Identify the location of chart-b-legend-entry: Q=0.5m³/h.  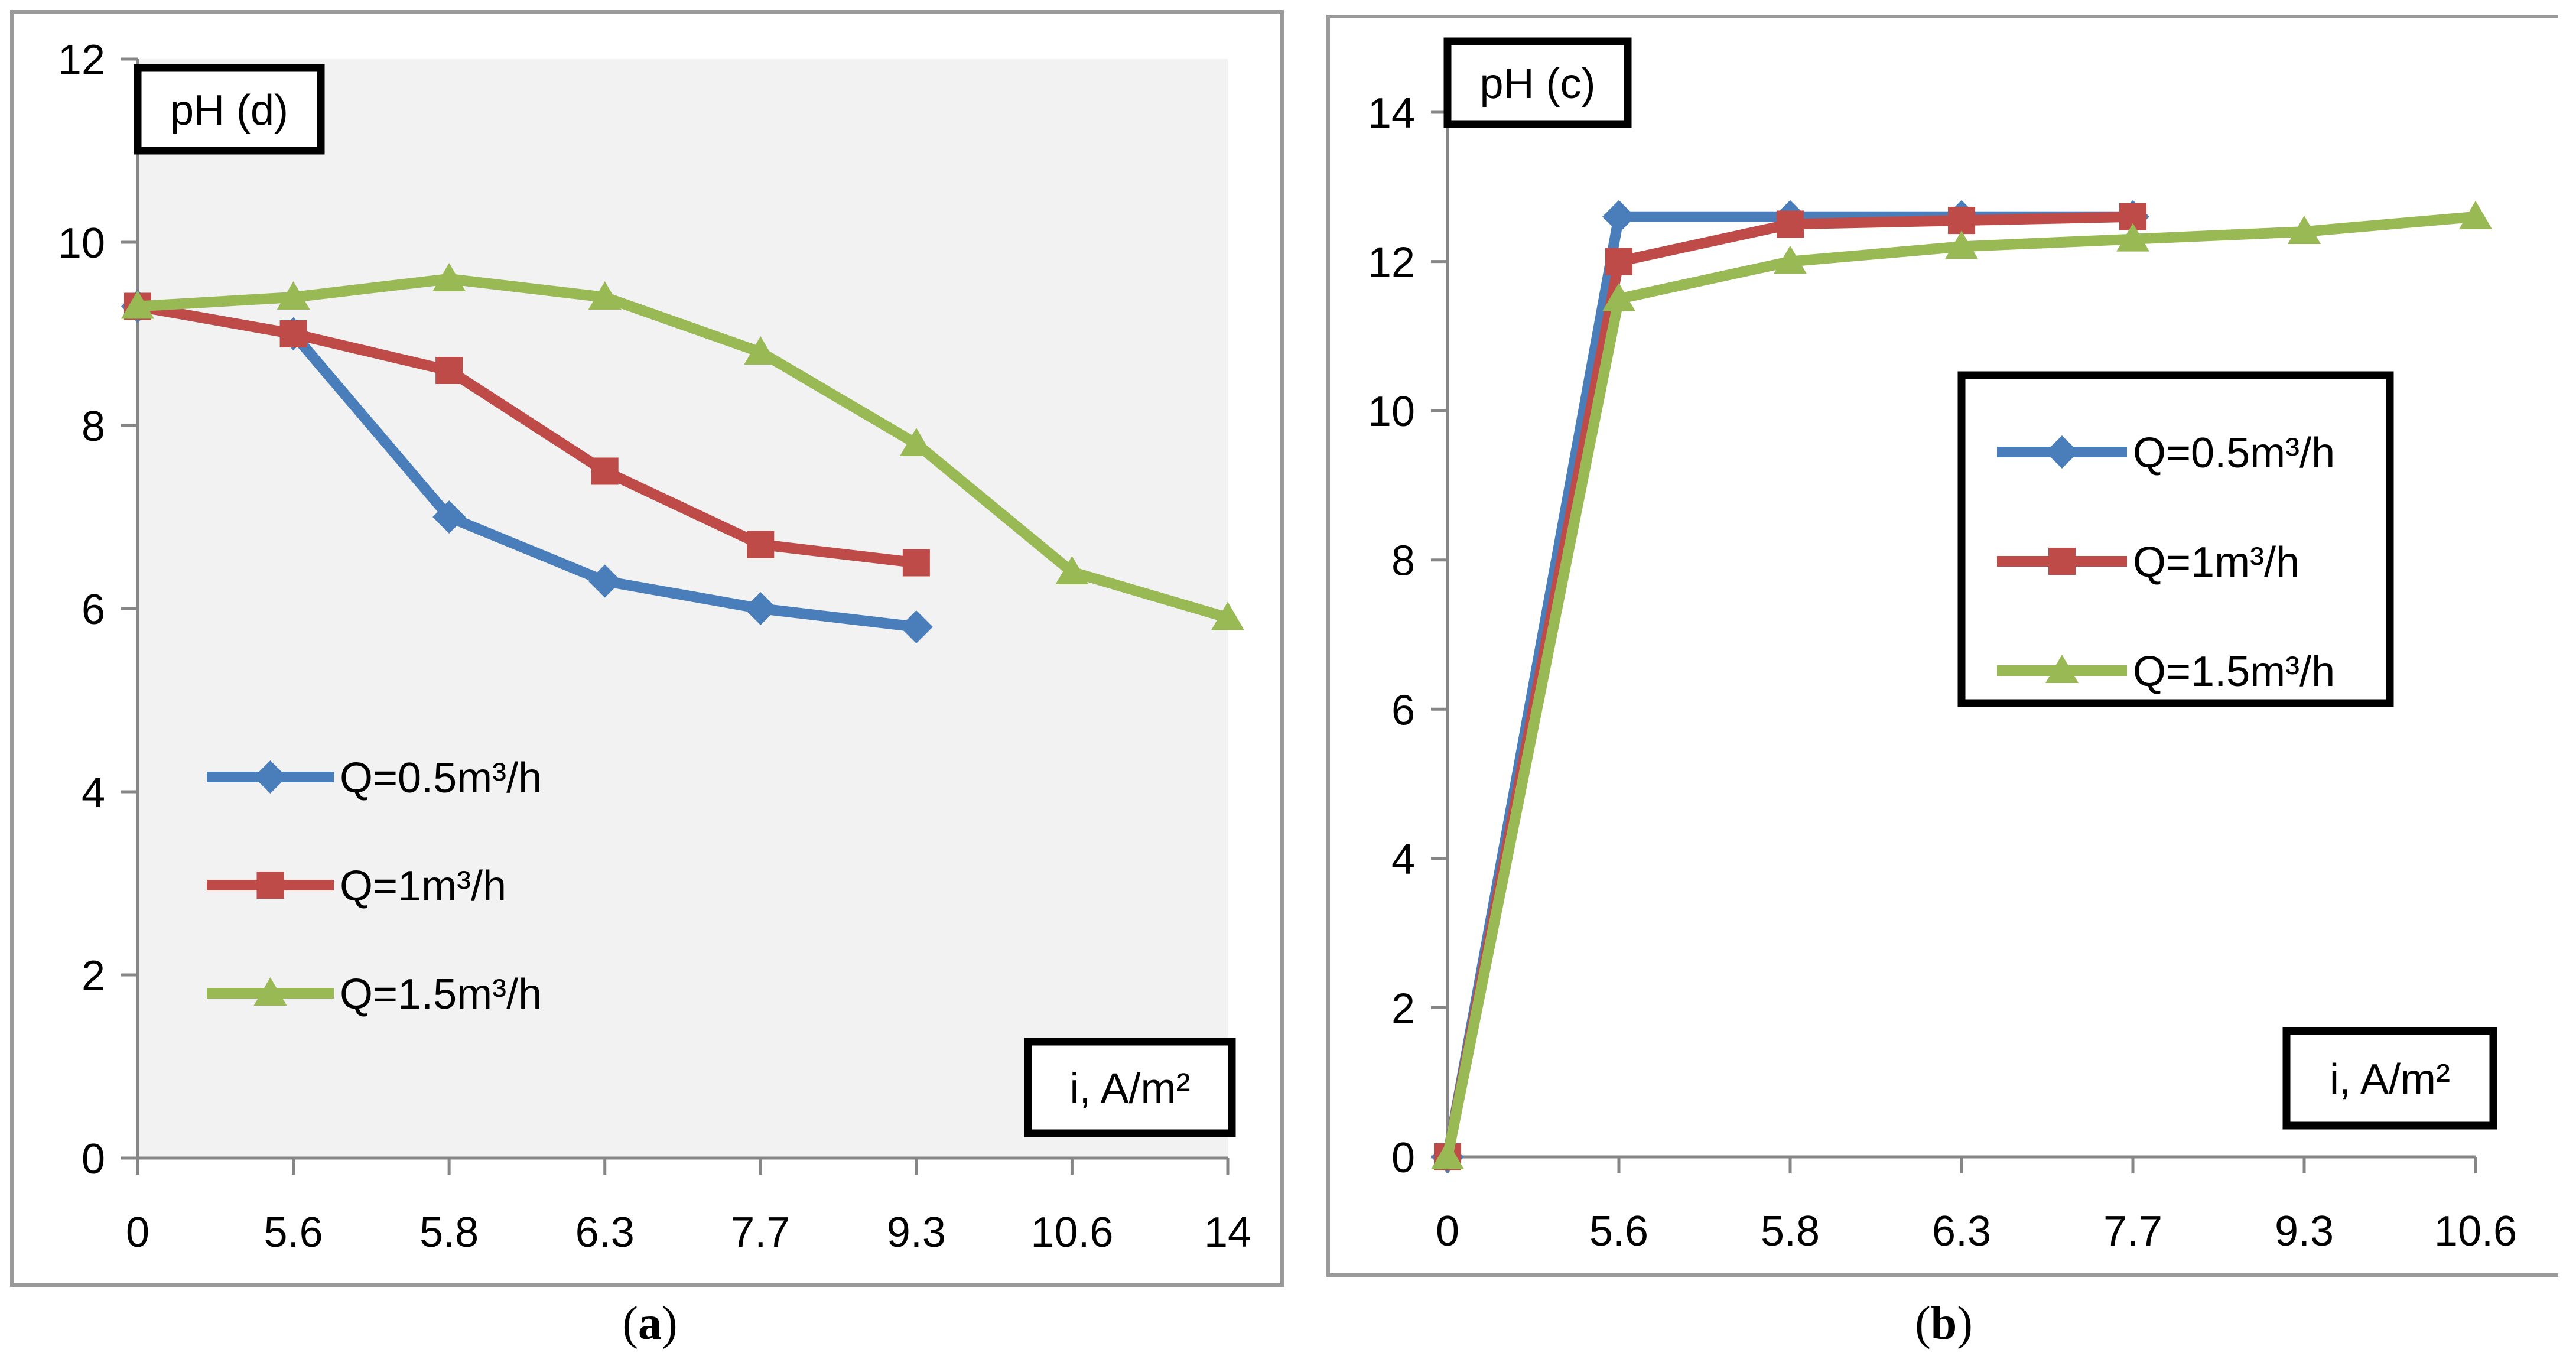
(2166, 453).